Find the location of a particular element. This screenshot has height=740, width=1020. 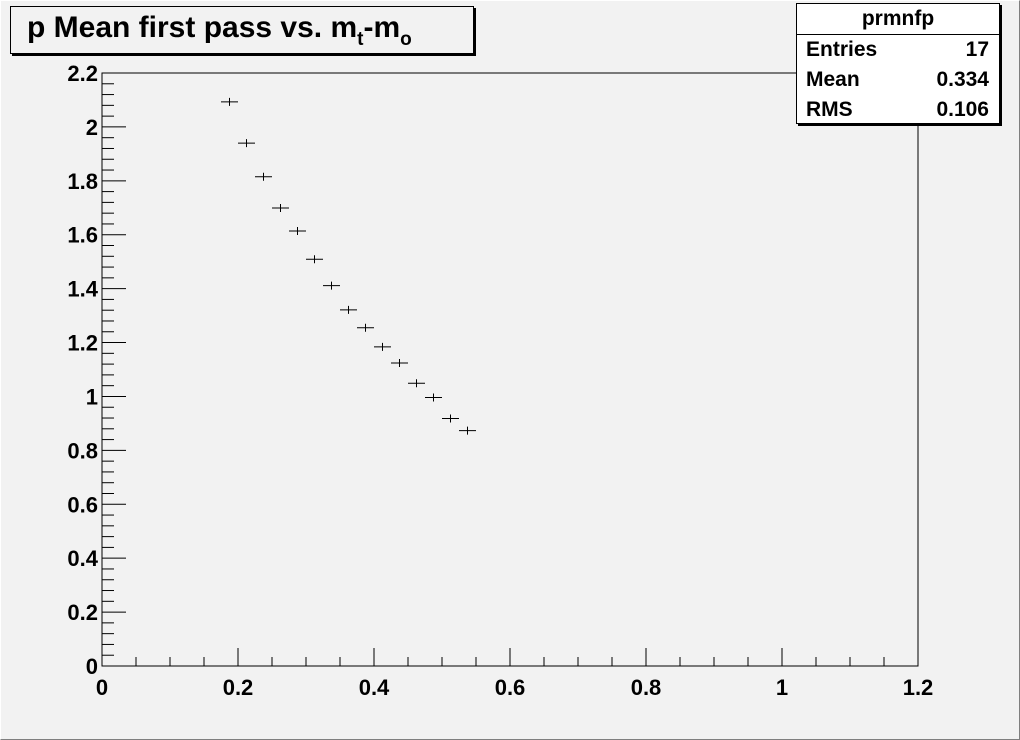

y-tick-label: 1.2 is located at coordinates (82, 343).